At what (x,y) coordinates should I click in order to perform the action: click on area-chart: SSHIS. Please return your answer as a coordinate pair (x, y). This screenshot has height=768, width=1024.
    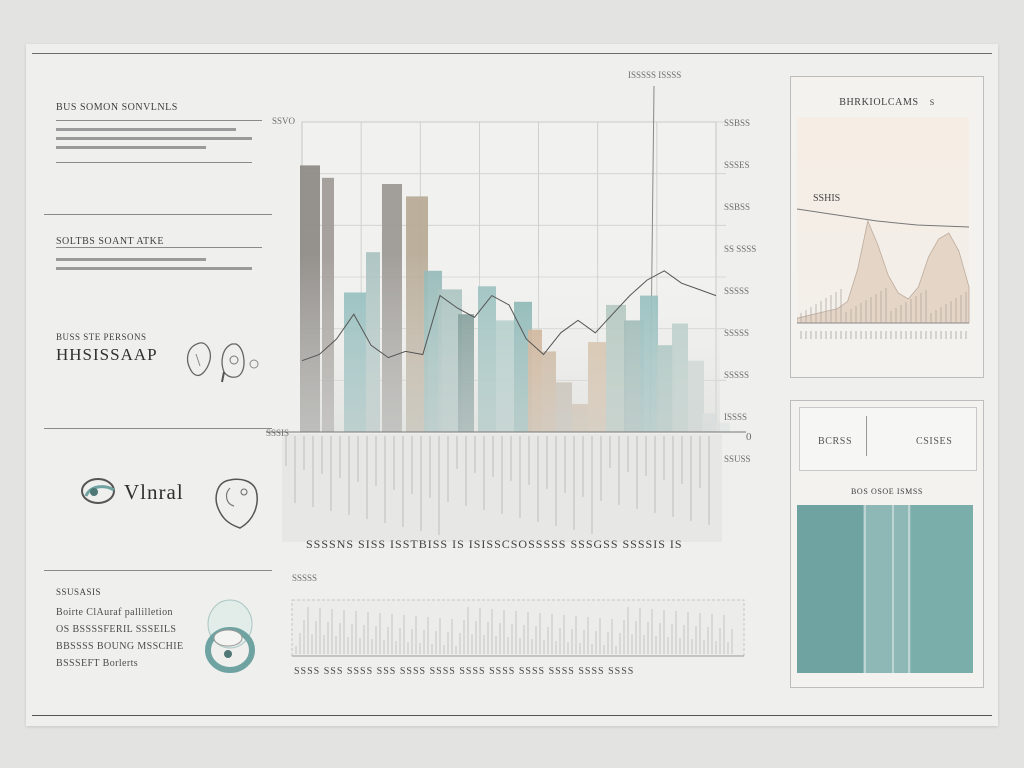
    Looking at the image, I should click on (883, 228).